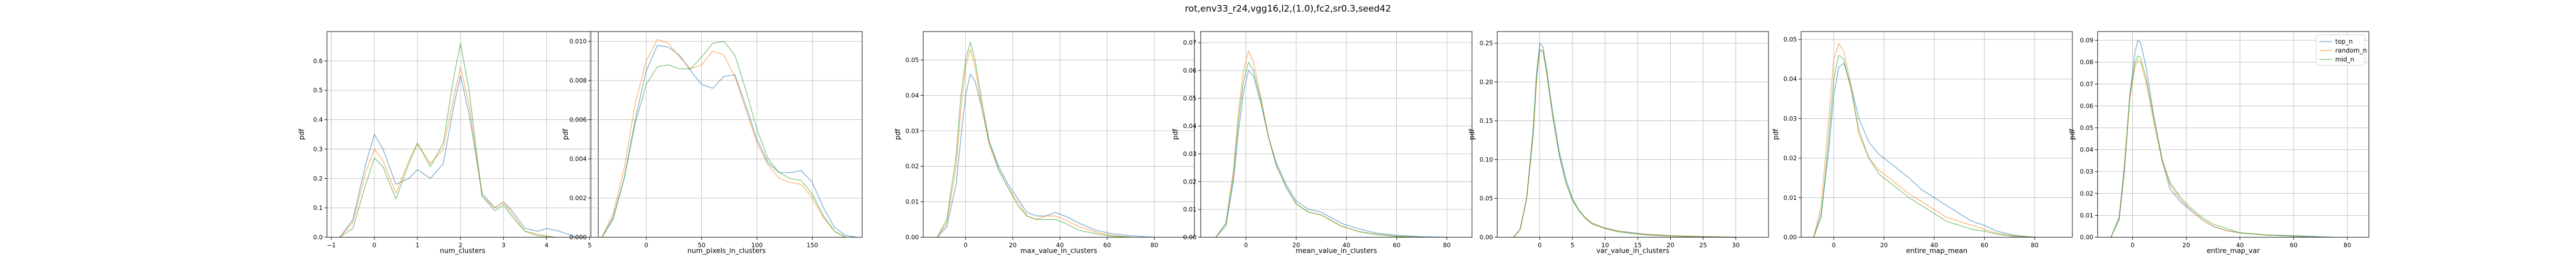  I want to click on x-axis-label: max_value_in_clusters, so click(1058, 251).